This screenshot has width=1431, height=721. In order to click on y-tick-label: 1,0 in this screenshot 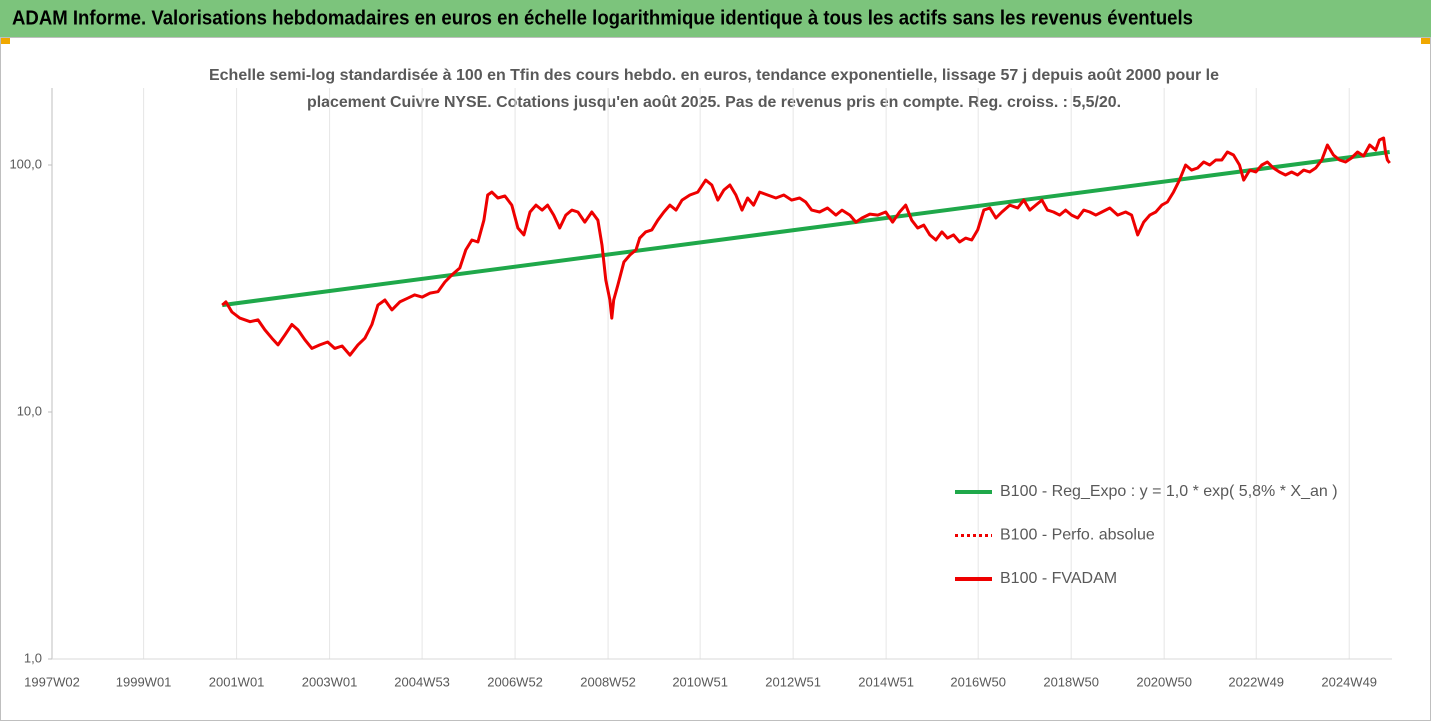, I will do `click(33, 657)`.